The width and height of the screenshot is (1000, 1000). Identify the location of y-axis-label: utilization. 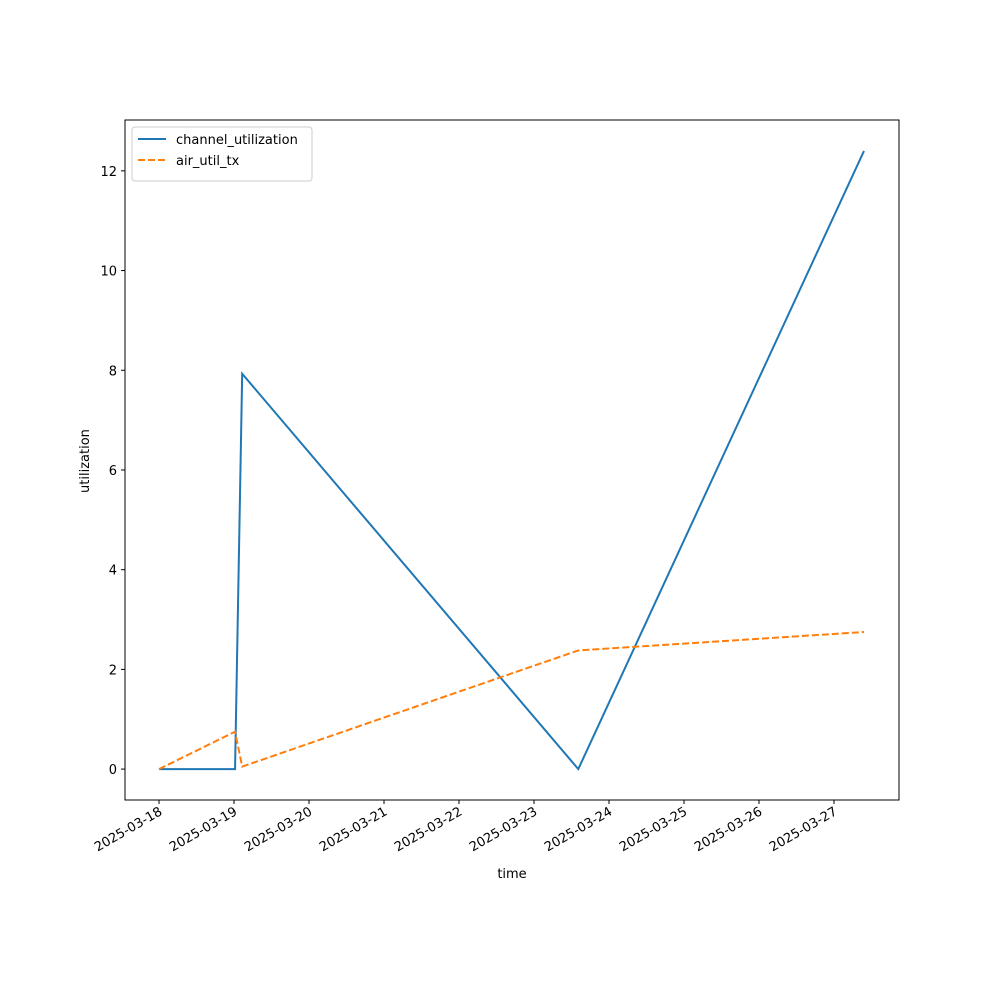
(85, 461).